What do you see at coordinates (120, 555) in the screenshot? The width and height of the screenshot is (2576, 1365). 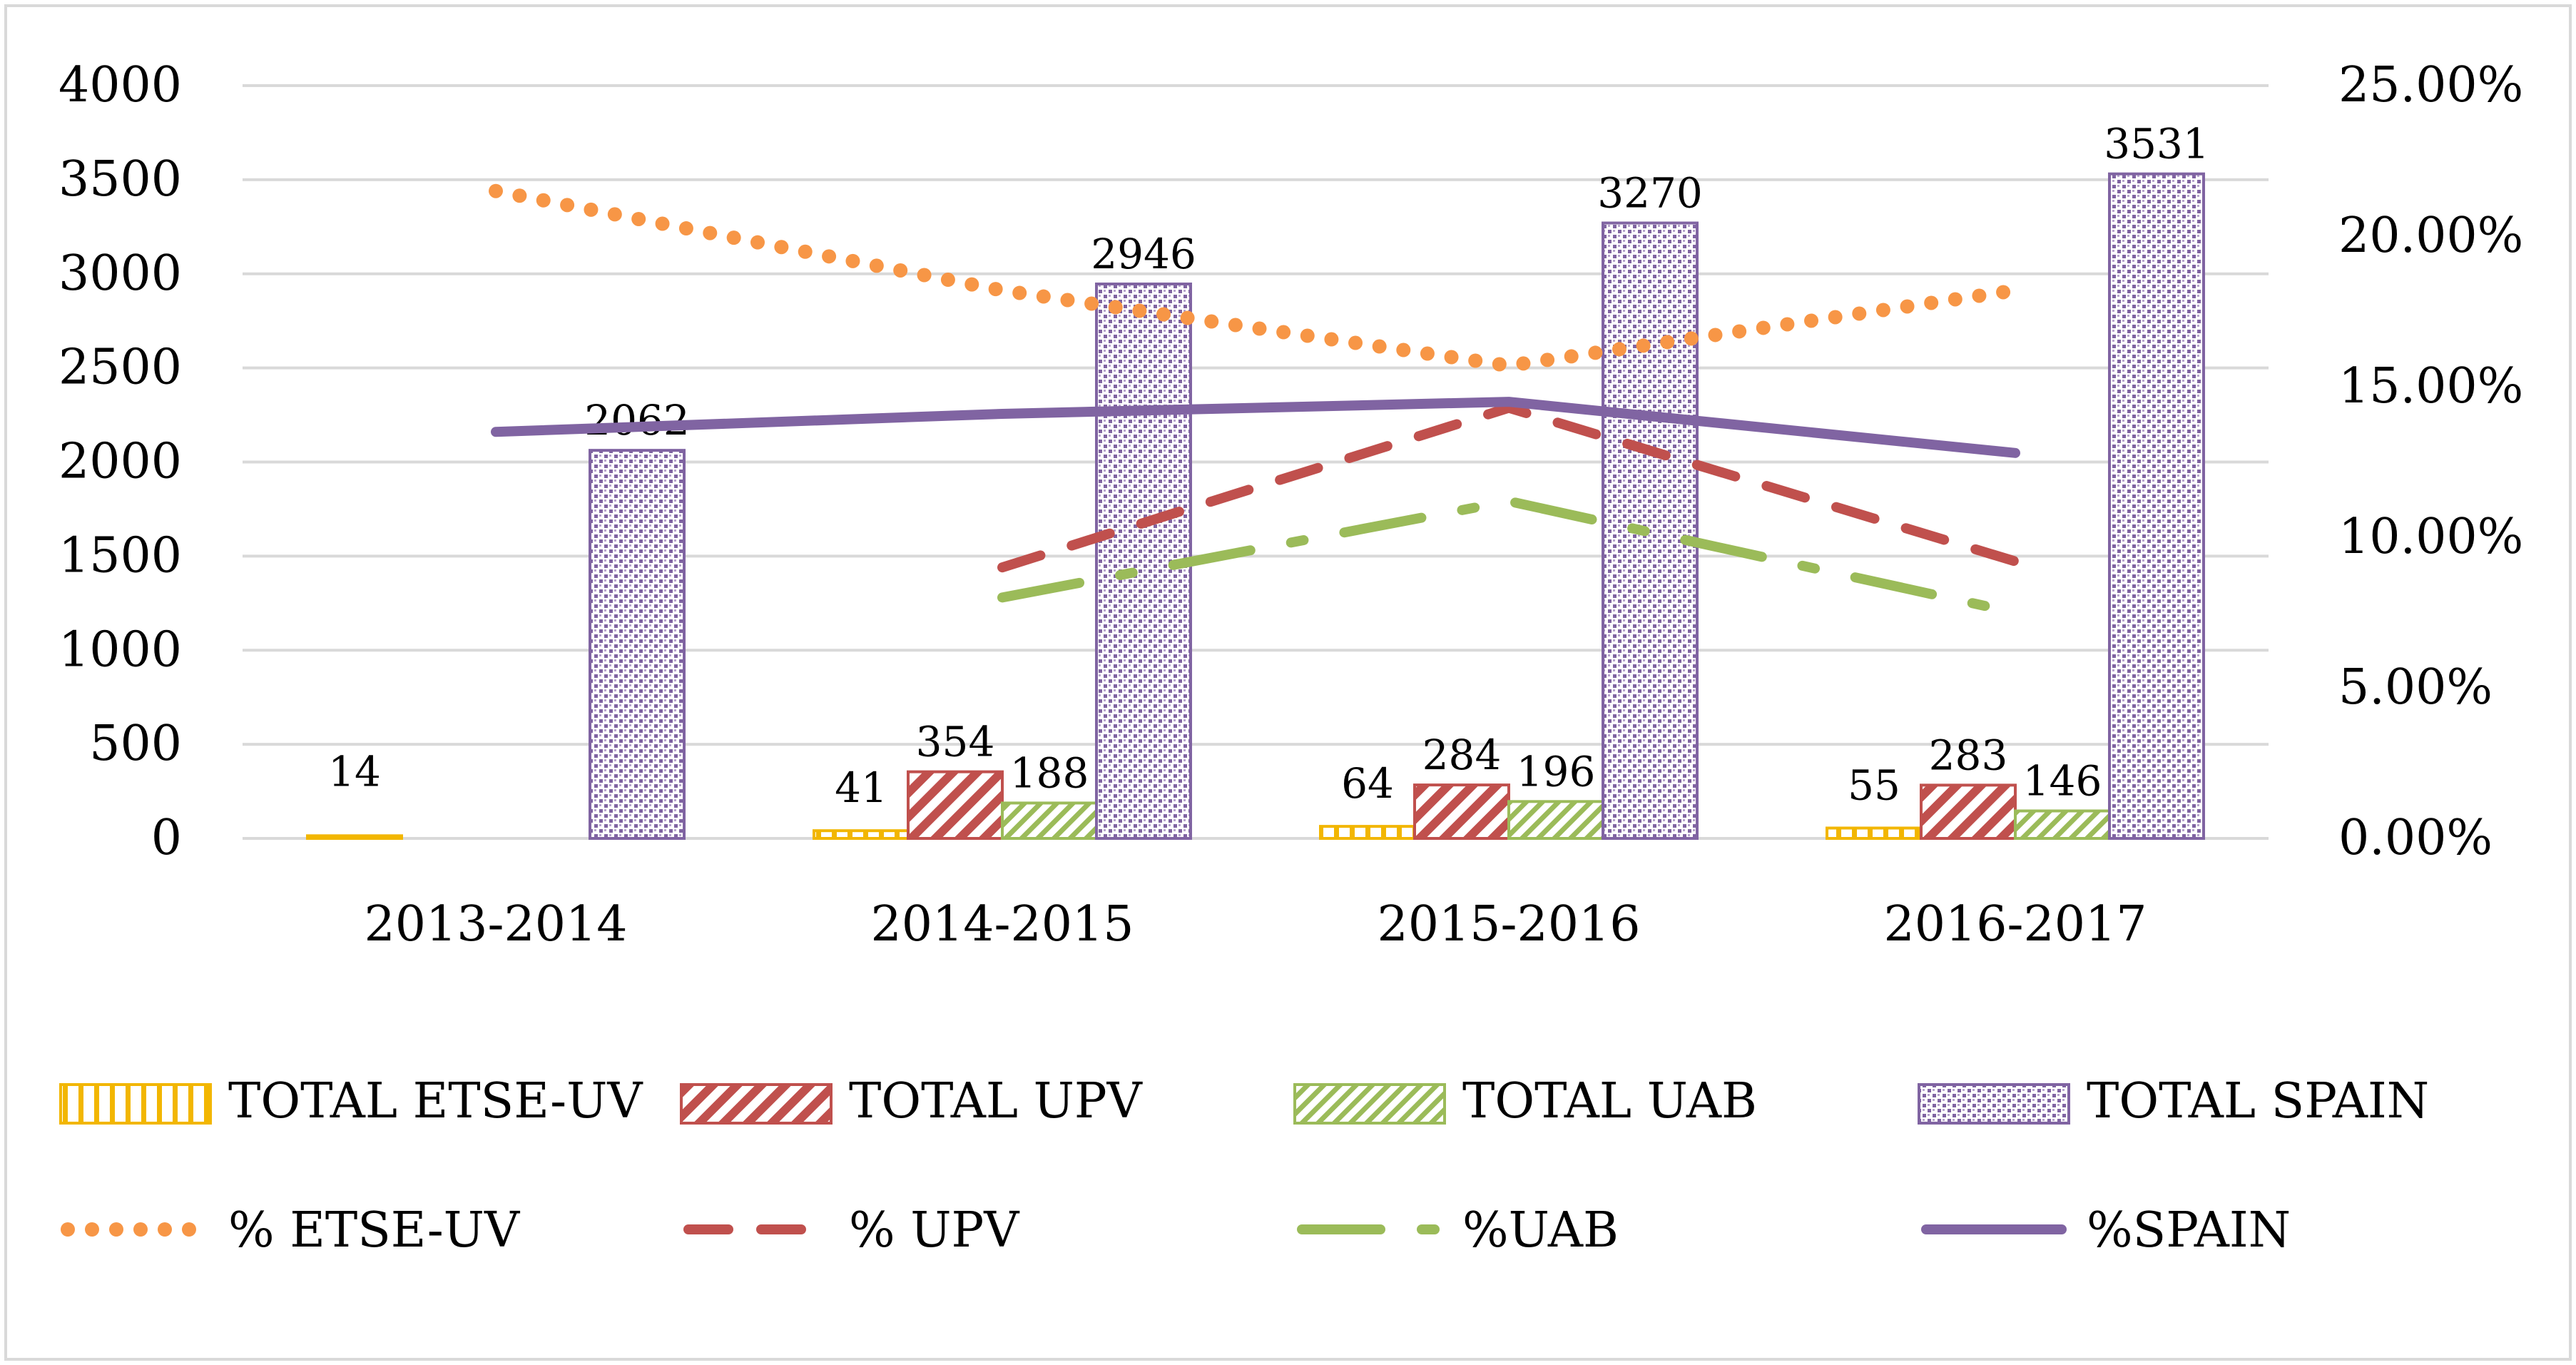 I see `left-tick-label: 1500` at bounding box center [120, 555].